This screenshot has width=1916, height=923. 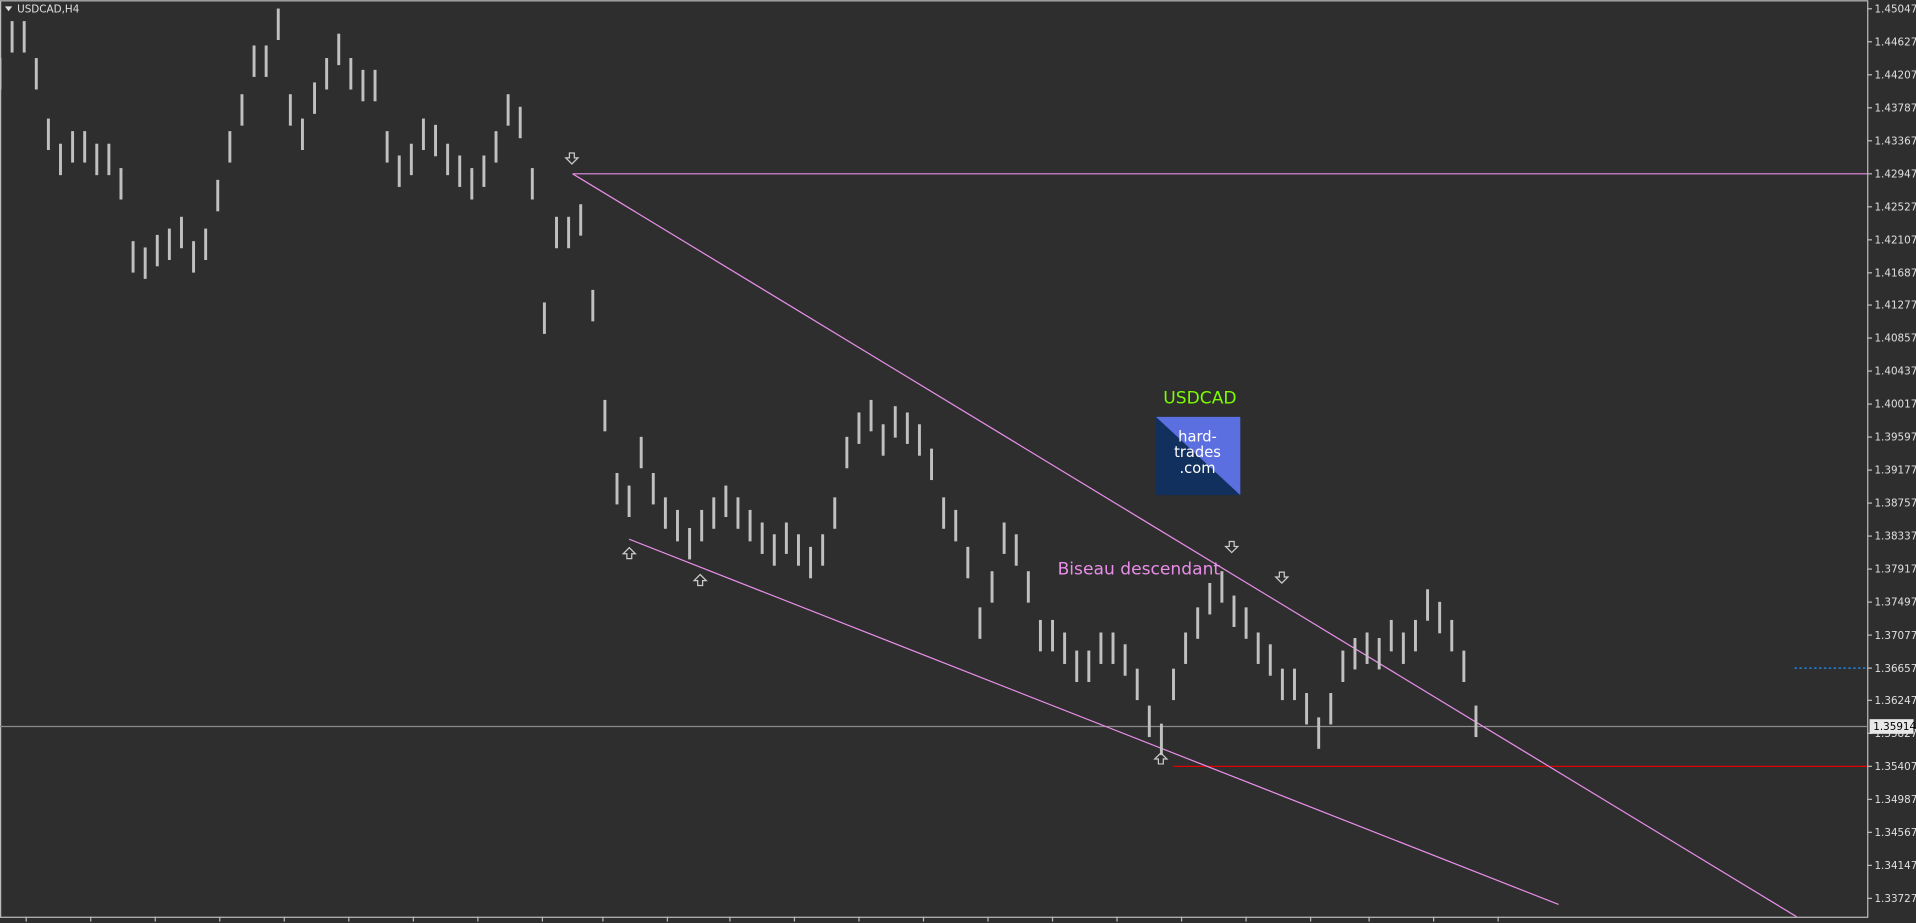 I want to click on y-tick-label: 1.37497, so click(x=1895, y=603).